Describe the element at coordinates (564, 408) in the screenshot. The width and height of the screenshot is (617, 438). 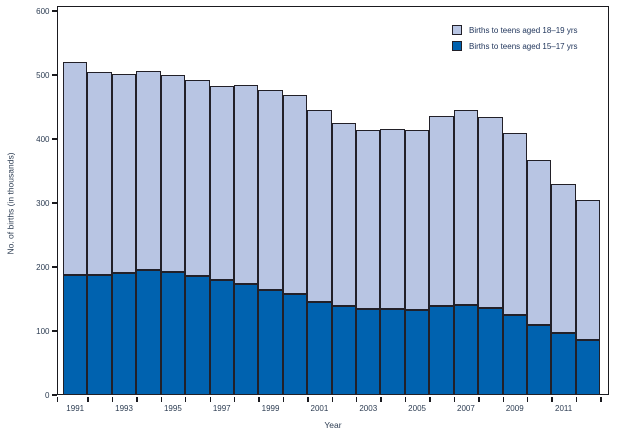
I see `x-tick-label-2011: 2011` at that location.